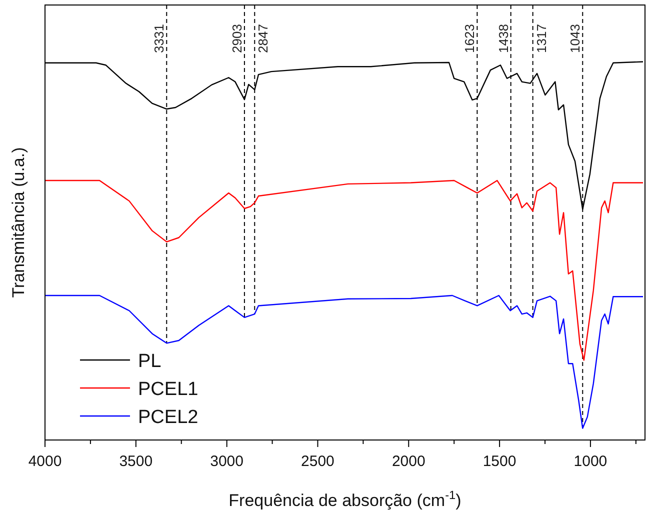 Image resolution: width=647 pixels, height=525 pixels. I want to click on x-tick-label: 3000, so click(227, 461).